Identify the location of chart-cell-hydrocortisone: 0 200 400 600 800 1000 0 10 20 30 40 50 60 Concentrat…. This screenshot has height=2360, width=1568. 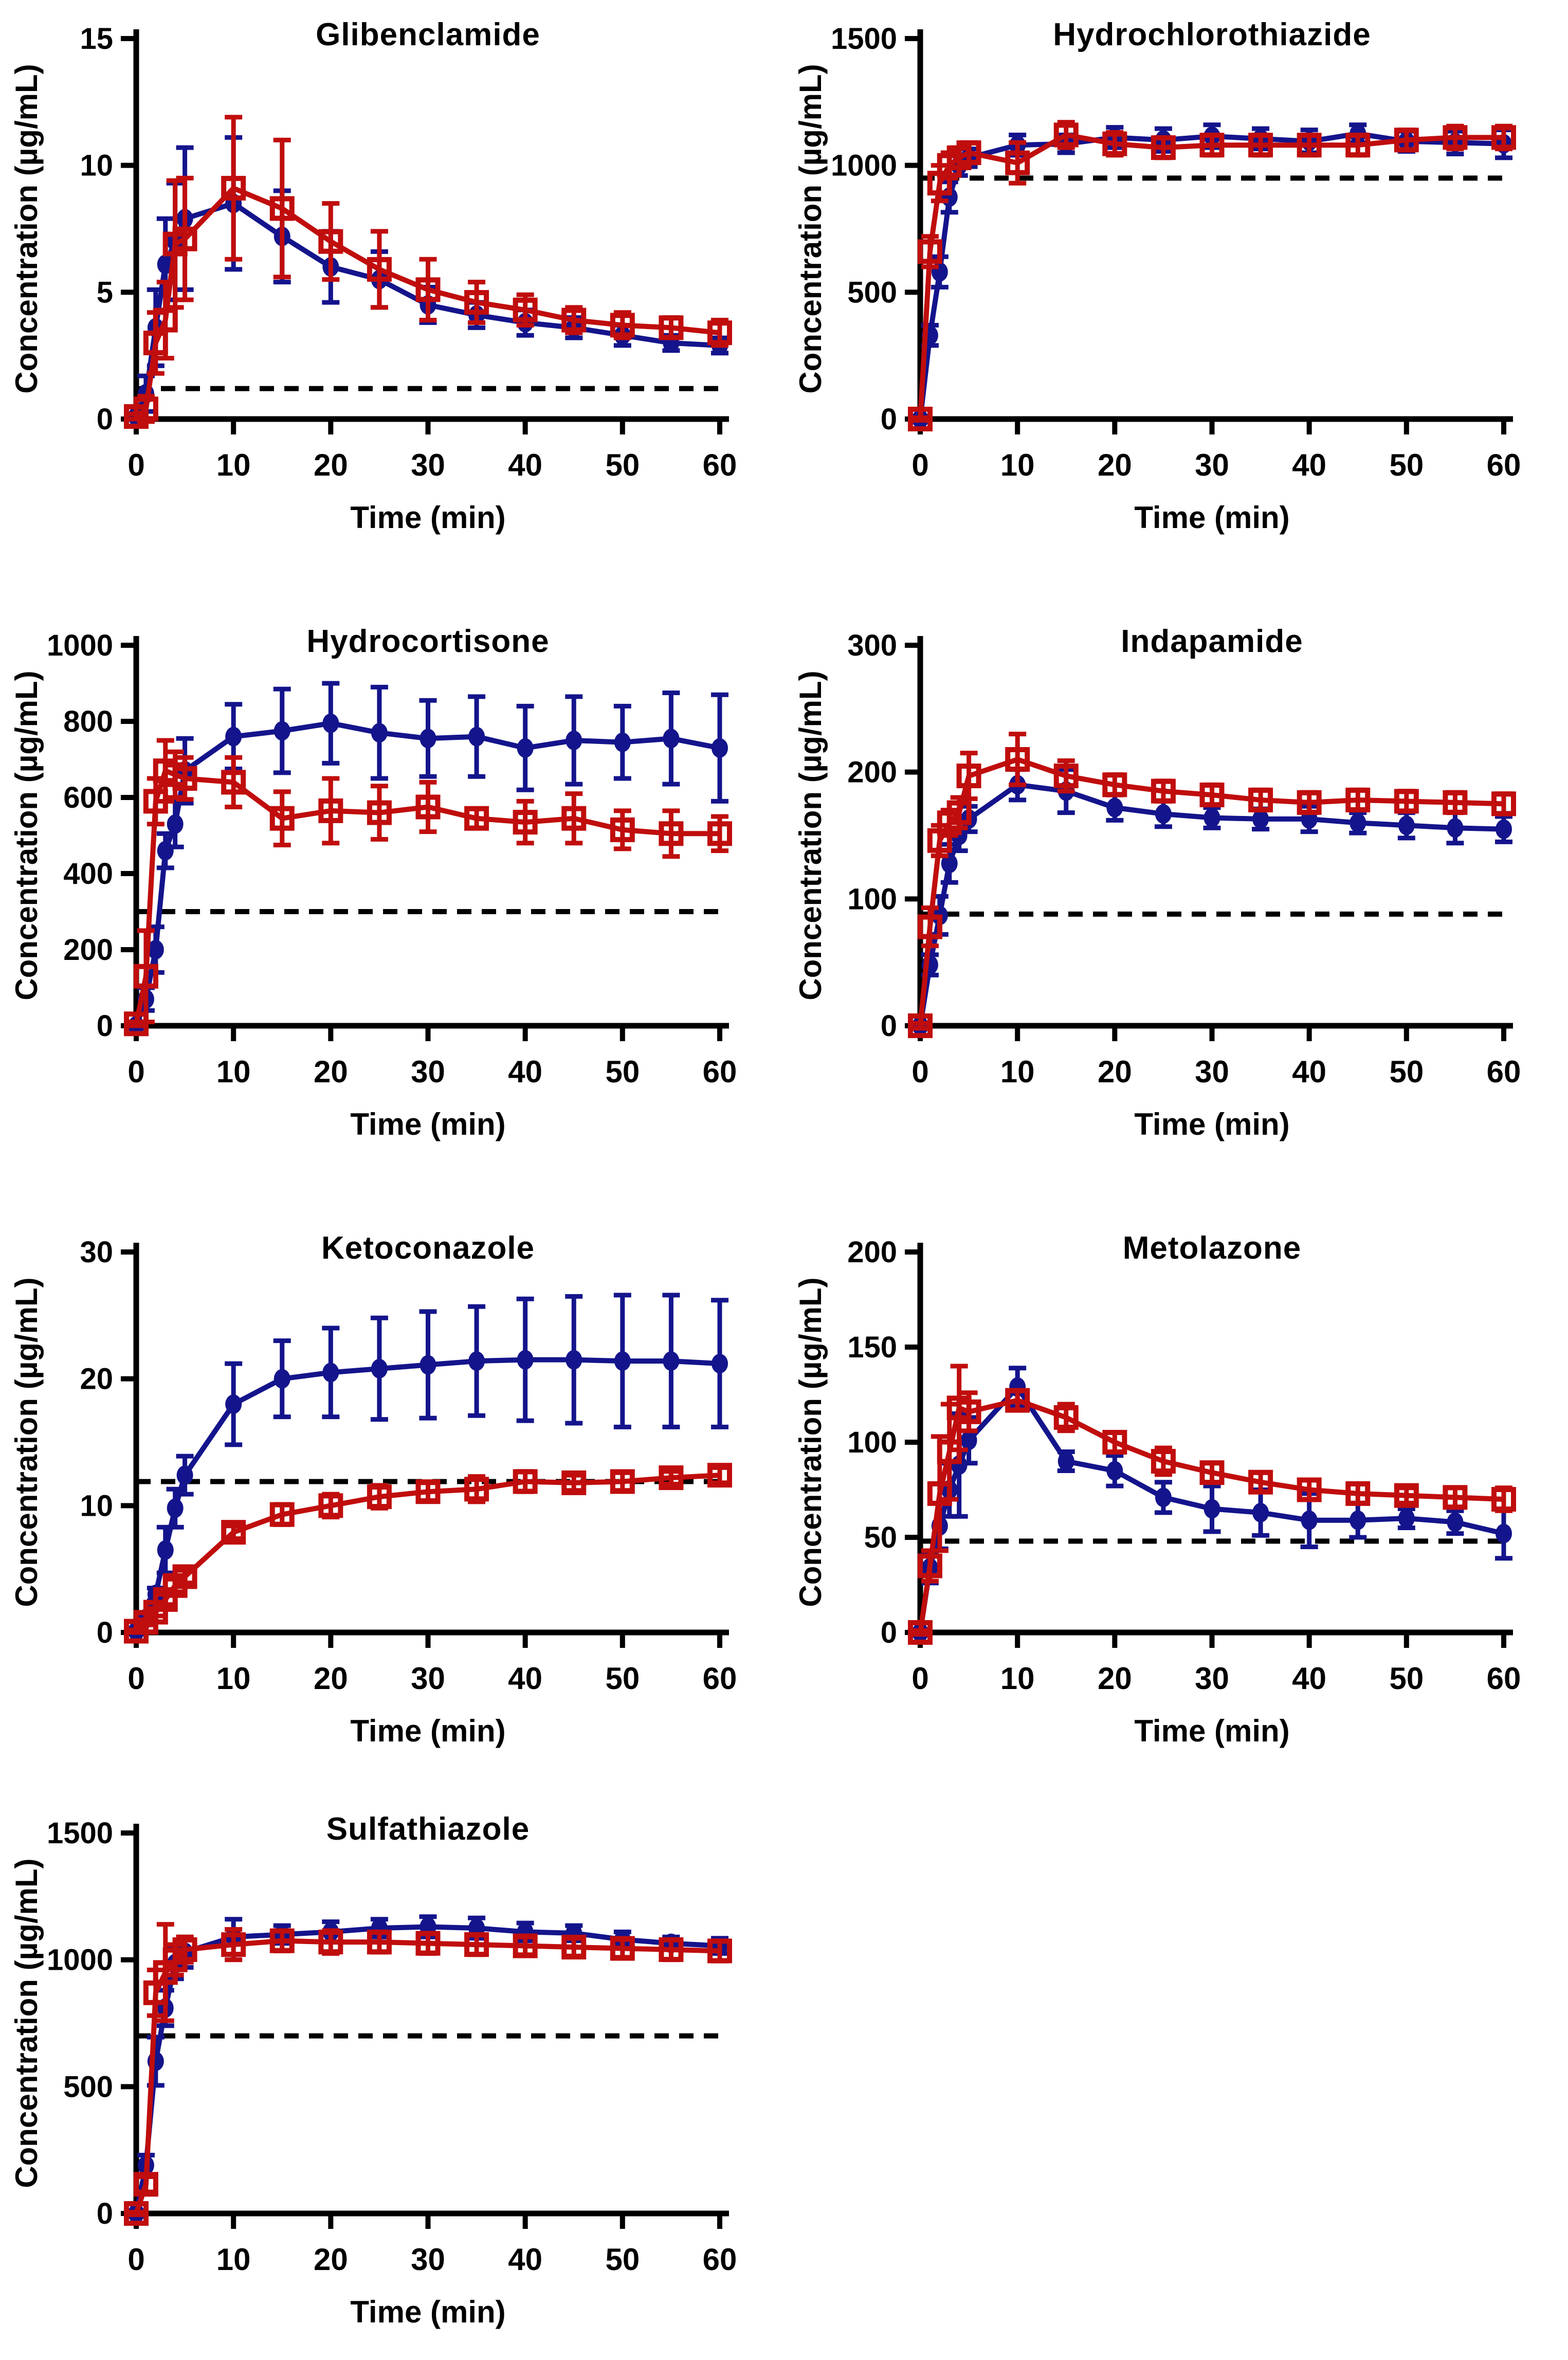
(392, 861).